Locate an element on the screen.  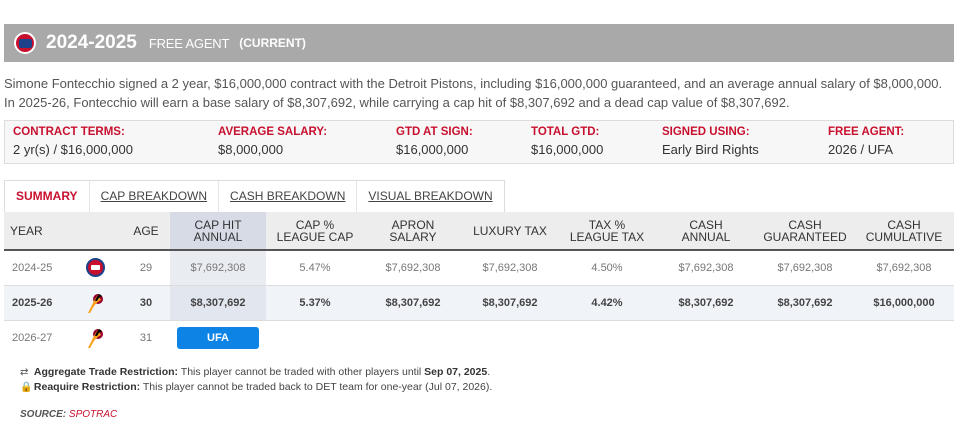
source-note: SOURCE: SPOTRAC is located at coordinates (68, 414).